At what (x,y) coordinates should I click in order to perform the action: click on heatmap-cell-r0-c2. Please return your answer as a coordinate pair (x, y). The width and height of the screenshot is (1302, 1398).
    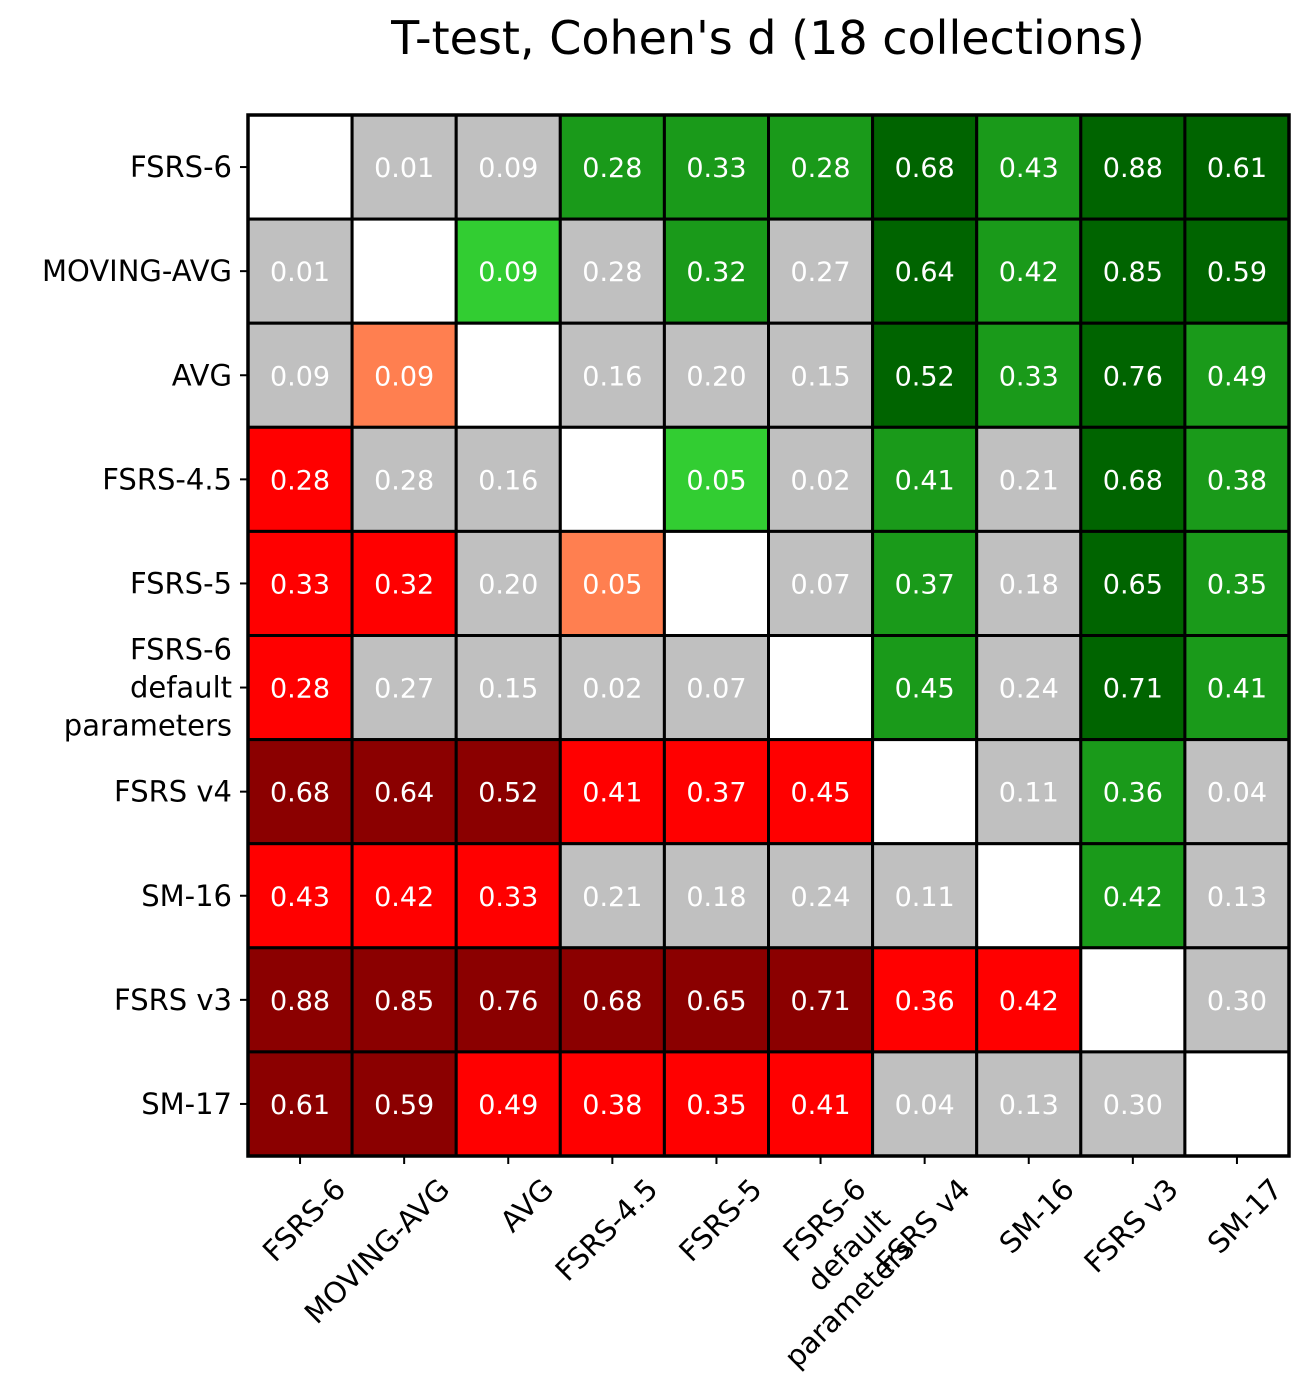
    Looking at the image, I should click on (508, 167).